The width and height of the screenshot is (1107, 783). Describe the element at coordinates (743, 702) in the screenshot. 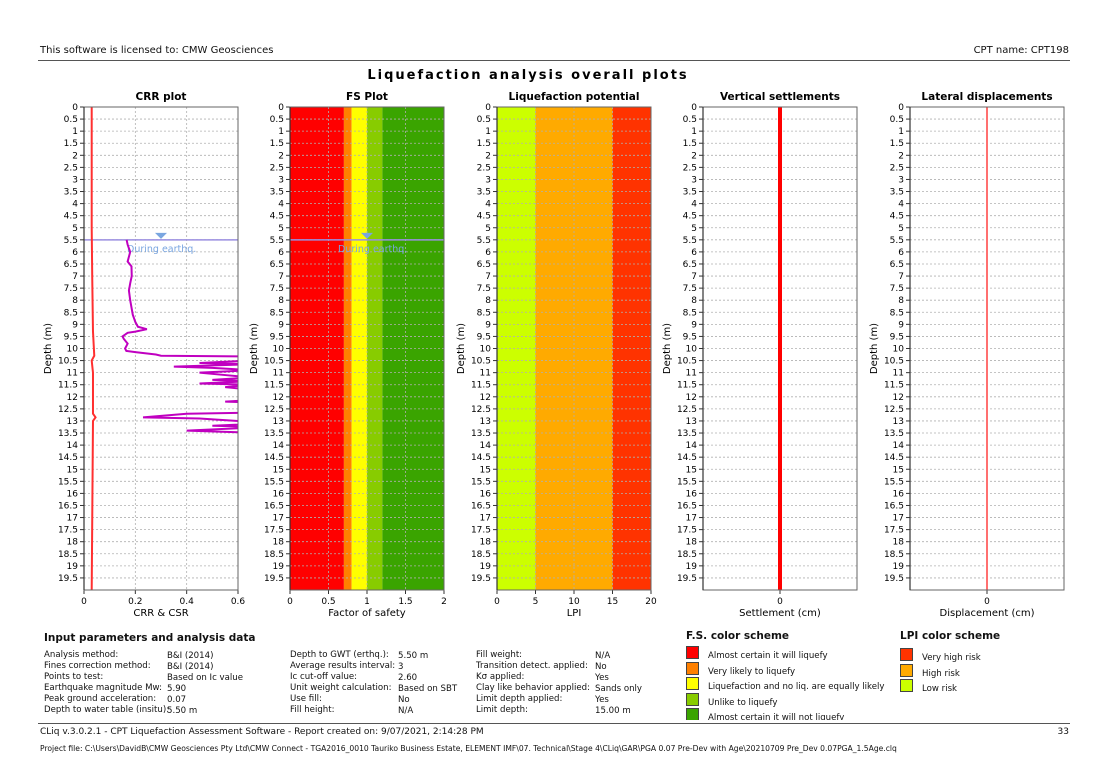

I see `scheme-label: Unlike to liquefy` at that location.